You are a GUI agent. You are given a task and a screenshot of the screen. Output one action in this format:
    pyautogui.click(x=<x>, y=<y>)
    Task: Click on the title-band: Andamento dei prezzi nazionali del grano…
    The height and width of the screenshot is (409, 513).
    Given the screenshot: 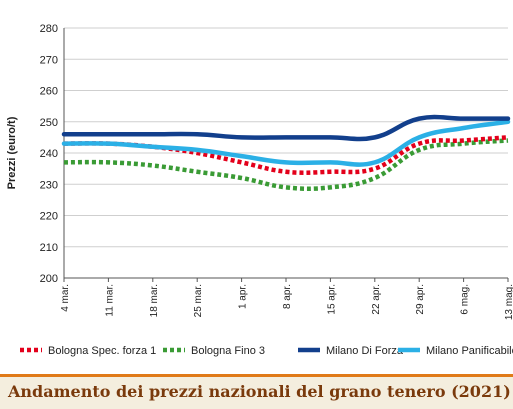 What is the action you would take?
    pyautogui.click(x=256, y=391)
    